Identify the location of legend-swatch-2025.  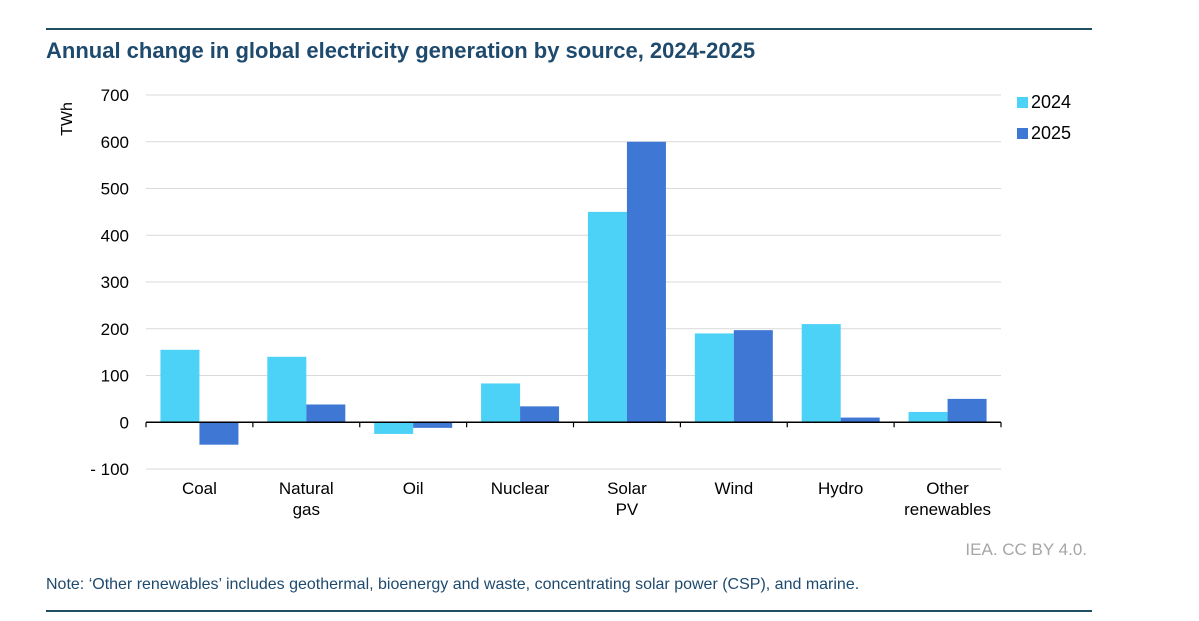
(1022, 133).